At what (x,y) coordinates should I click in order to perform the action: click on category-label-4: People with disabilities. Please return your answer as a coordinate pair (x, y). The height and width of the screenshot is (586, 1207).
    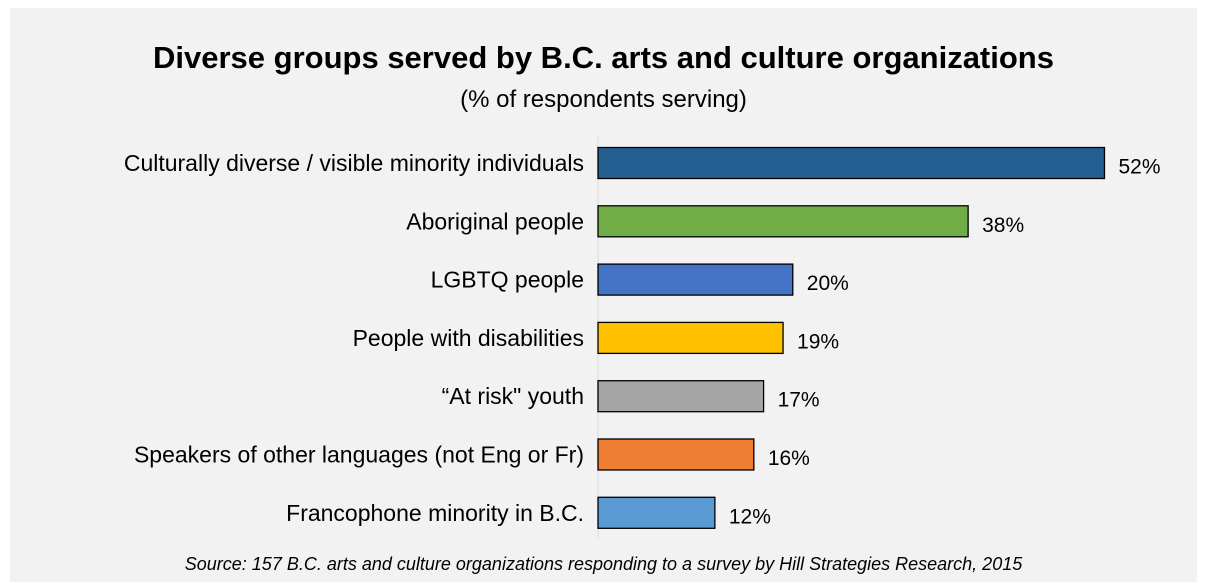
    Looking at the image, I should click on (468, 338).